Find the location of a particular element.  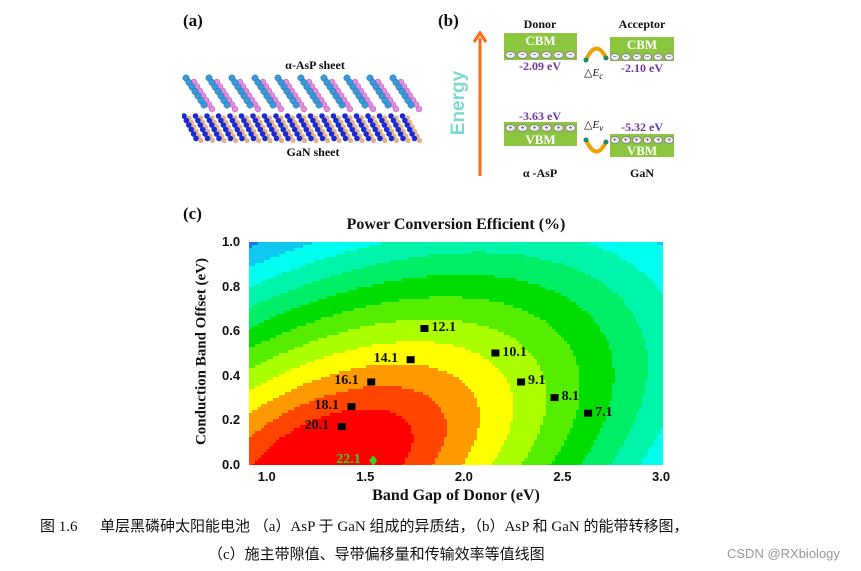

n-atom is located at coordinates (304, 140).